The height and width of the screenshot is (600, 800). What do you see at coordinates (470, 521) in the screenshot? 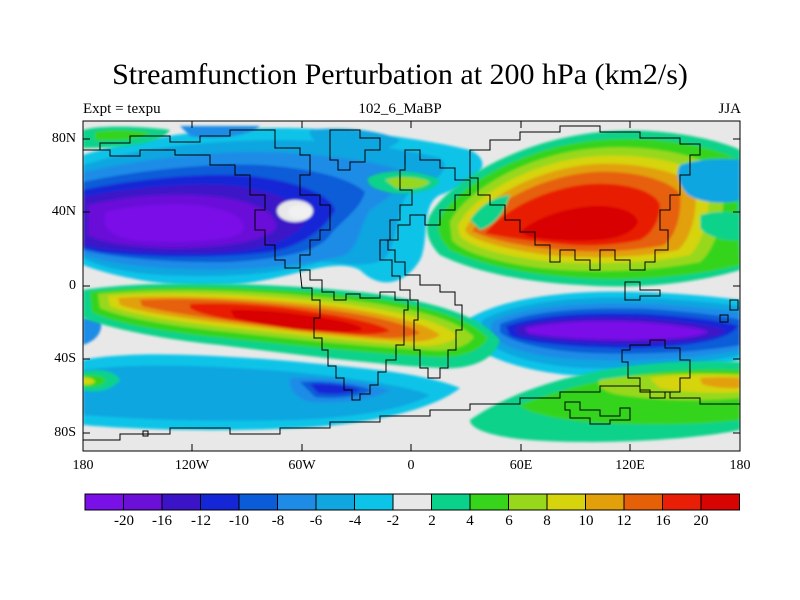
I see `colorbar-label: 4` at bounding box center [470, 521].